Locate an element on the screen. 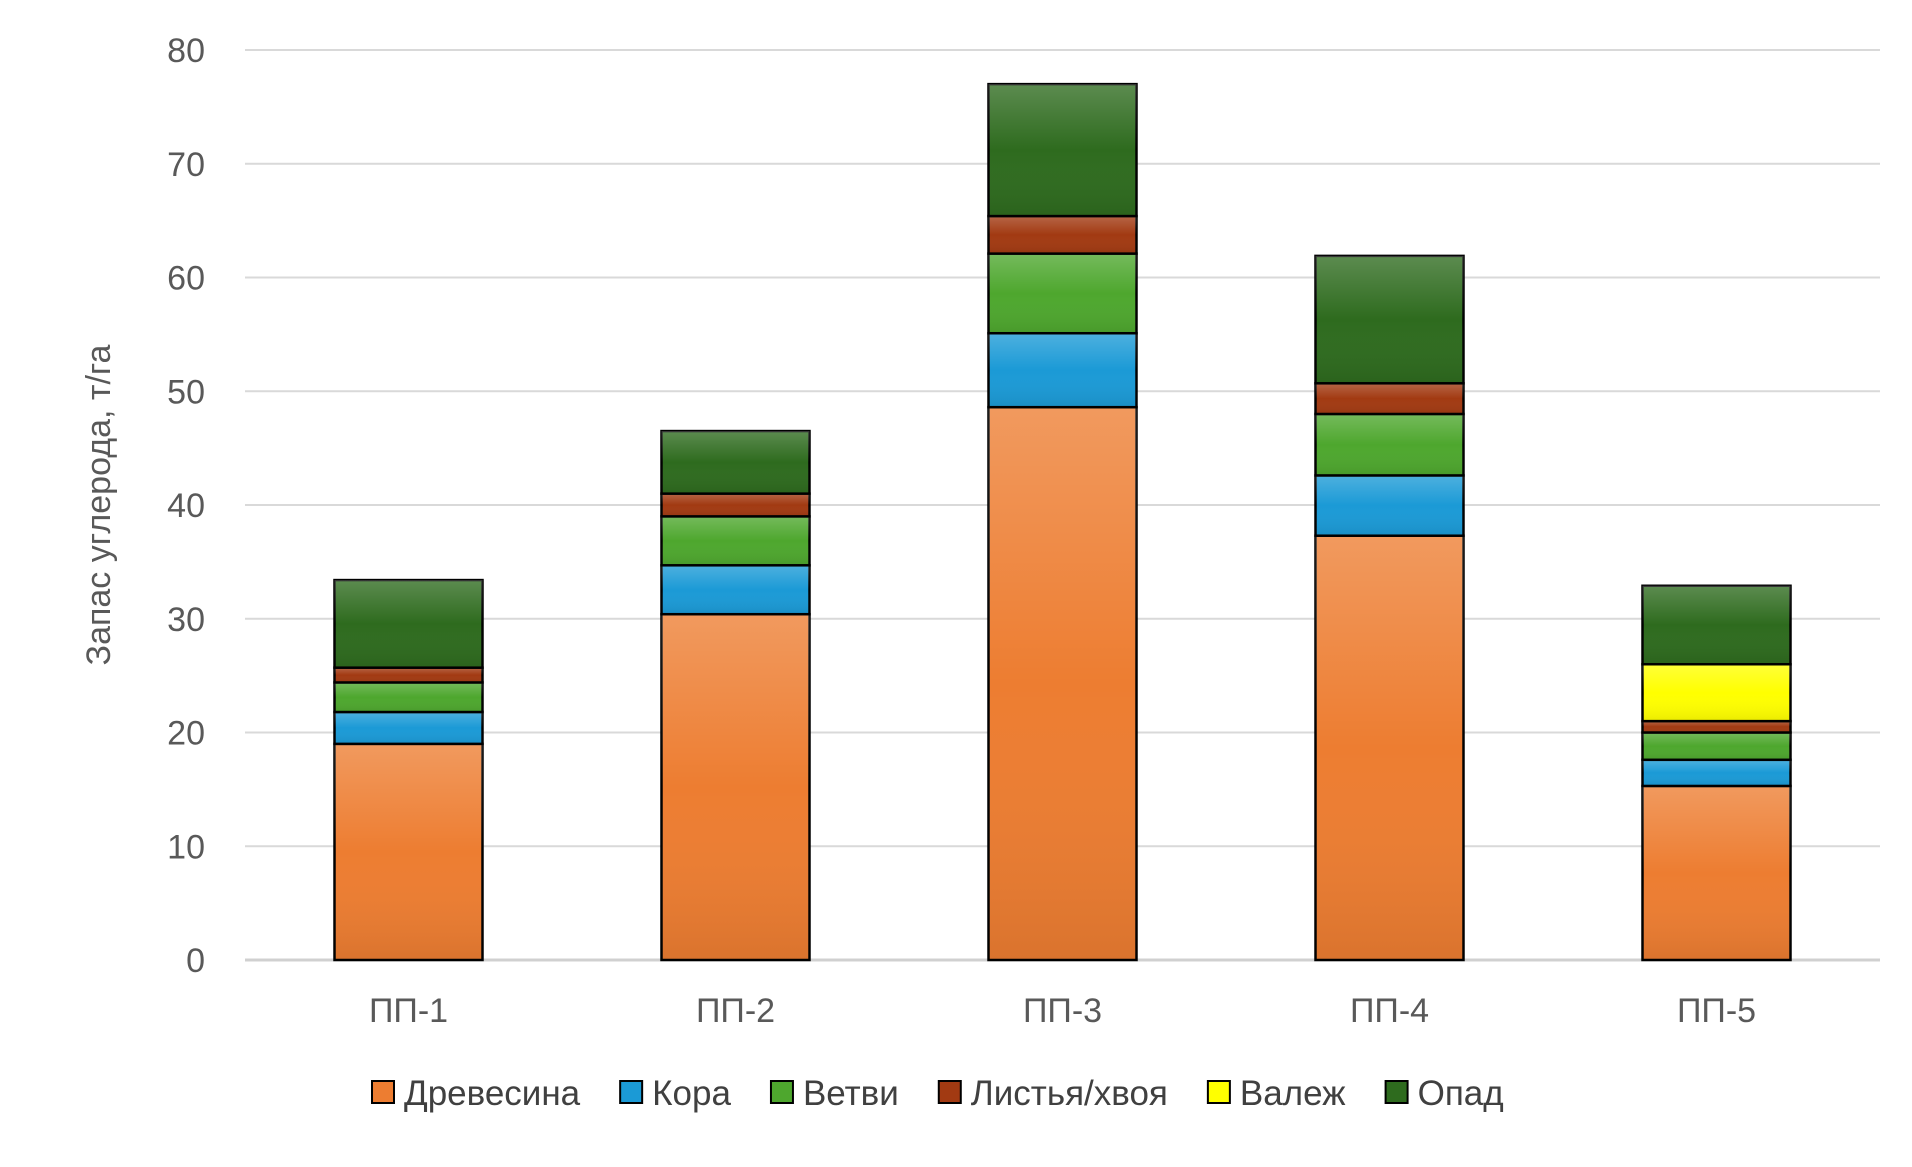  legend-label: Листья/хвоя is located at coordinates (1069, 1093).